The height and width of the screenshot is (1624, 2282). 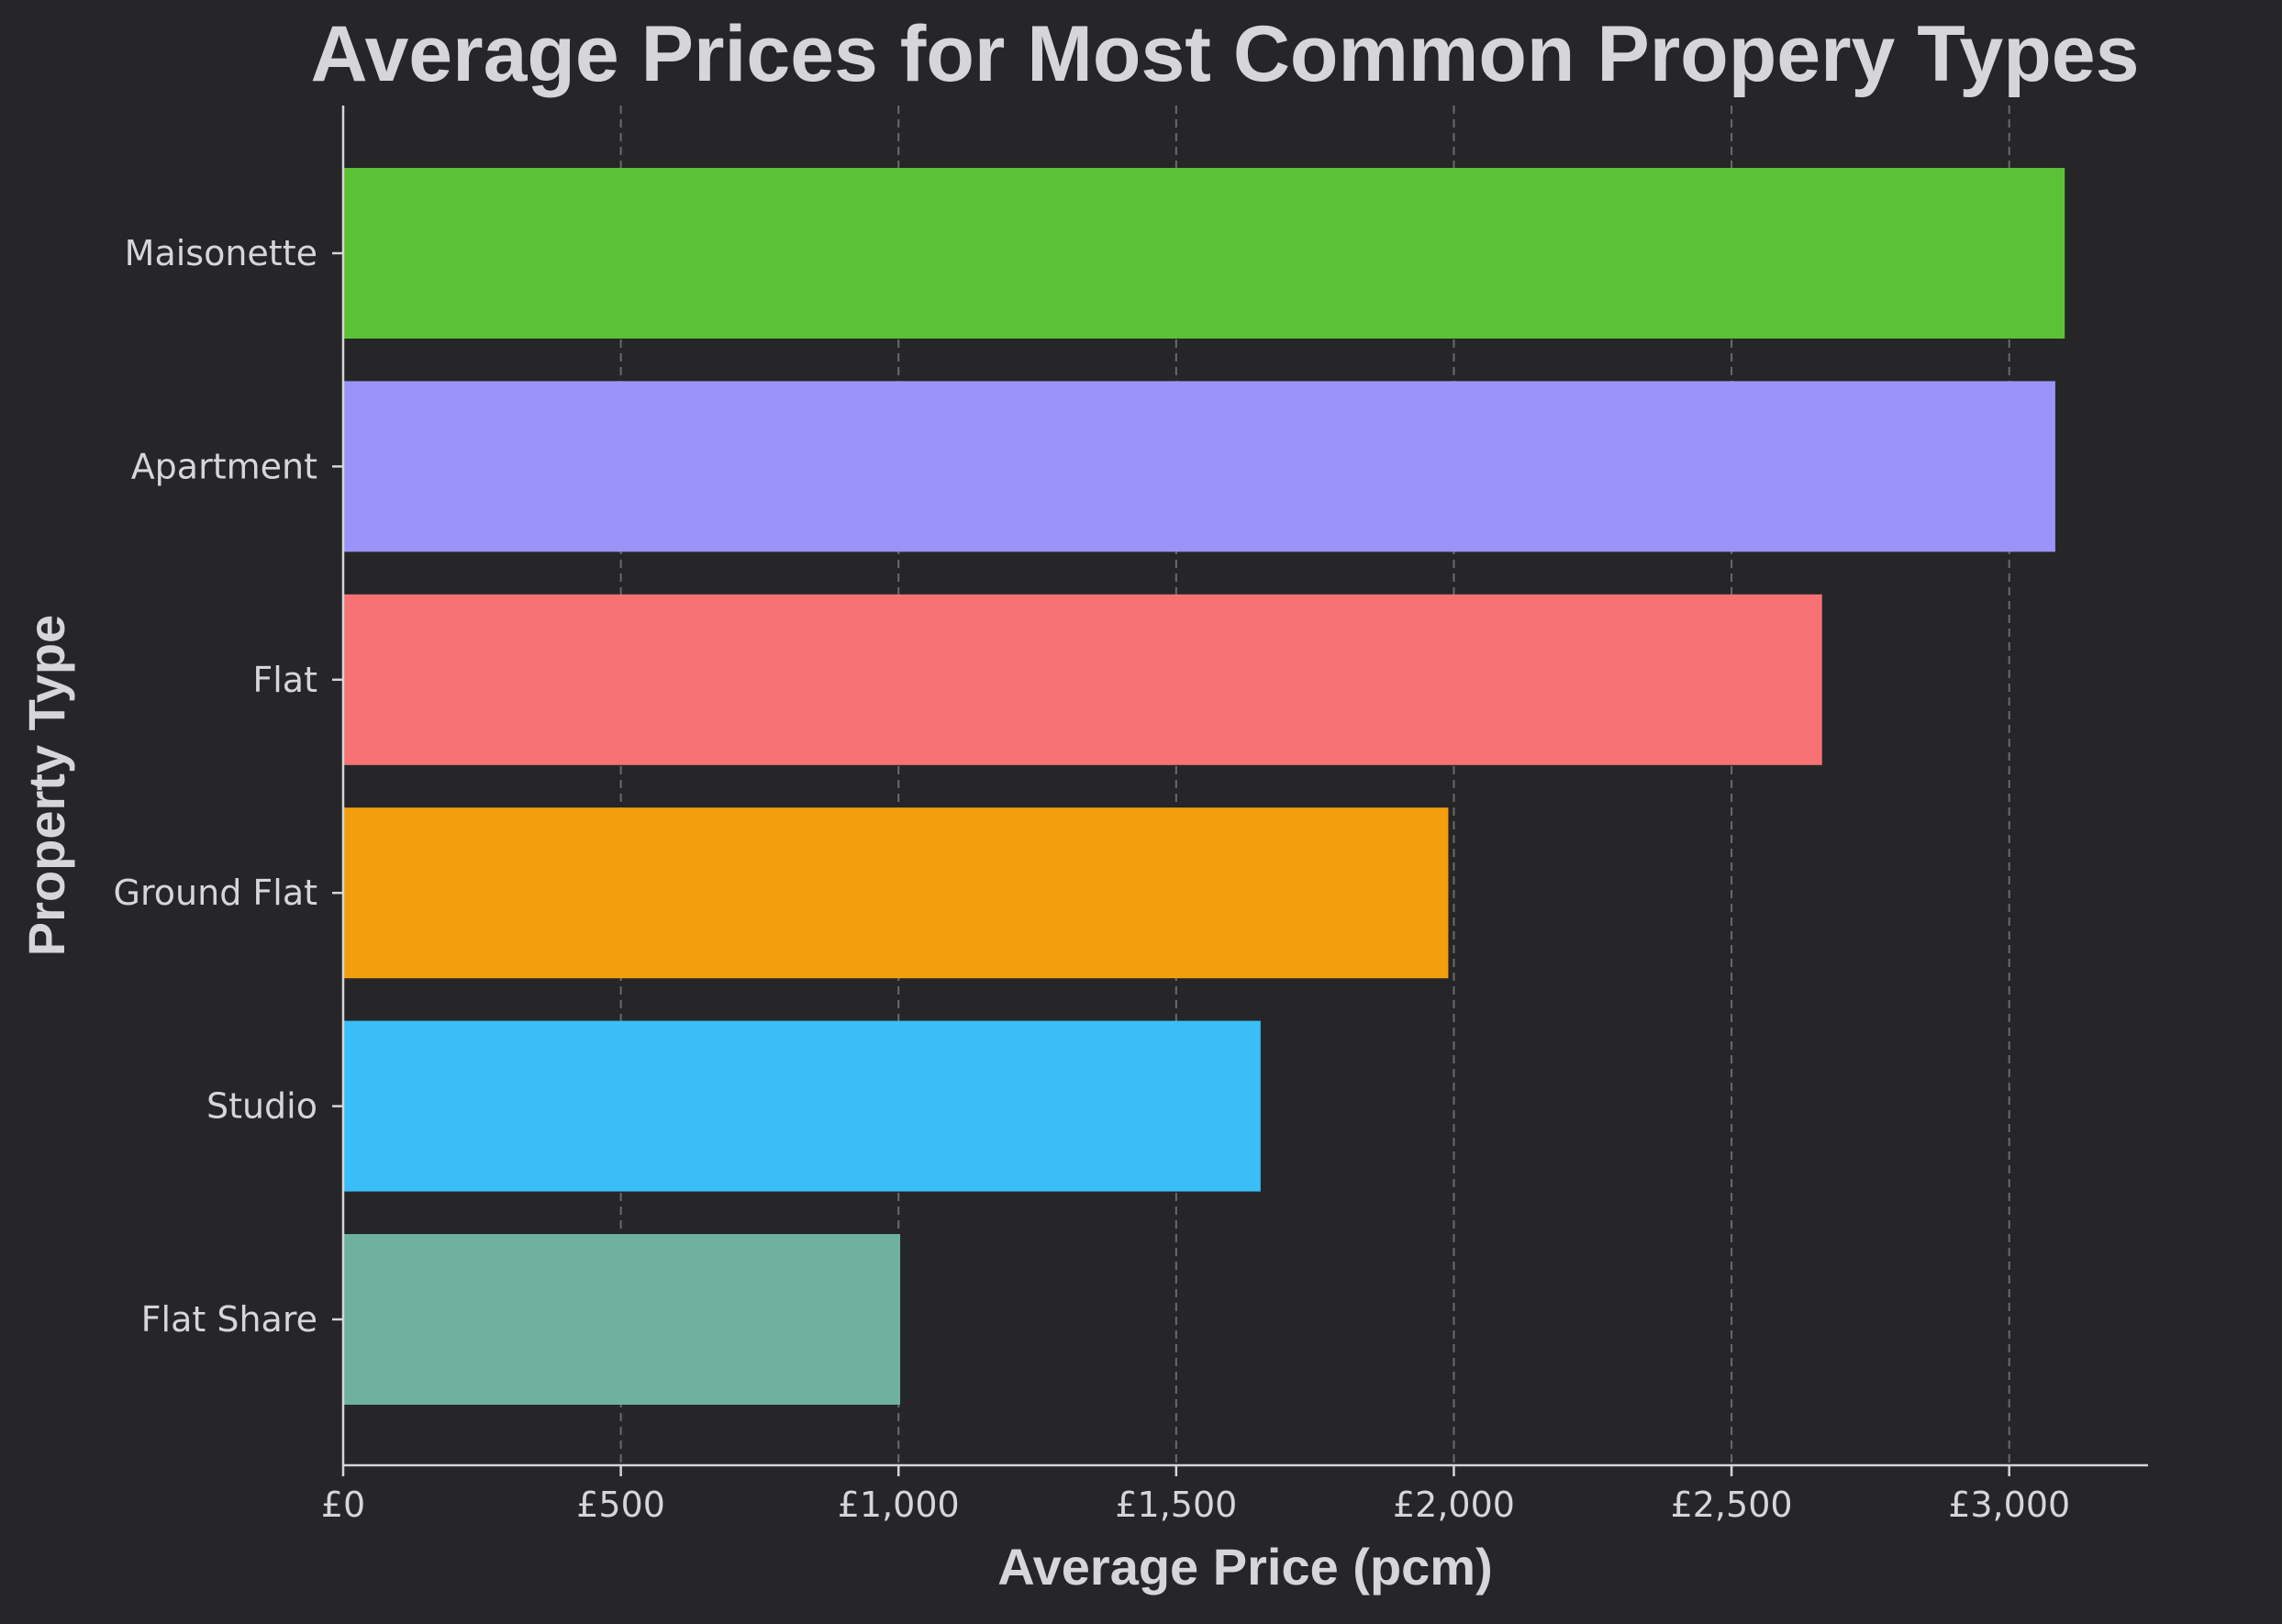 What do you see at coordinates (229, 1319) in the screenshot?
I see `y-tick-label: Flat Share` at bounding box center [229, 1319].